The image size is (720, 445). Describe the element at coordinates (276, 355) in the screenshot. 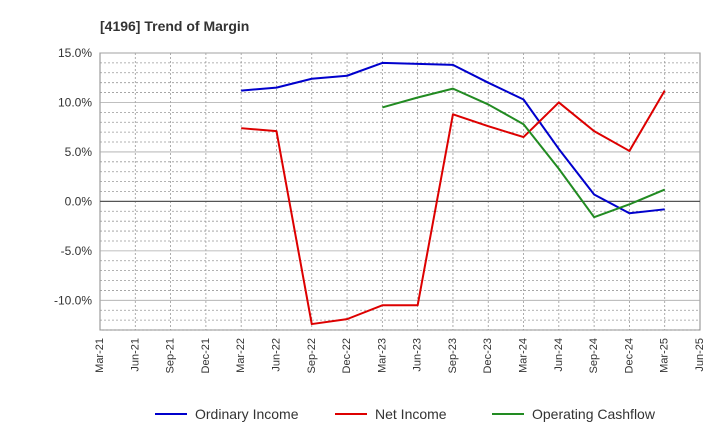

I see `x-tick-label: Jun-22` at that location.